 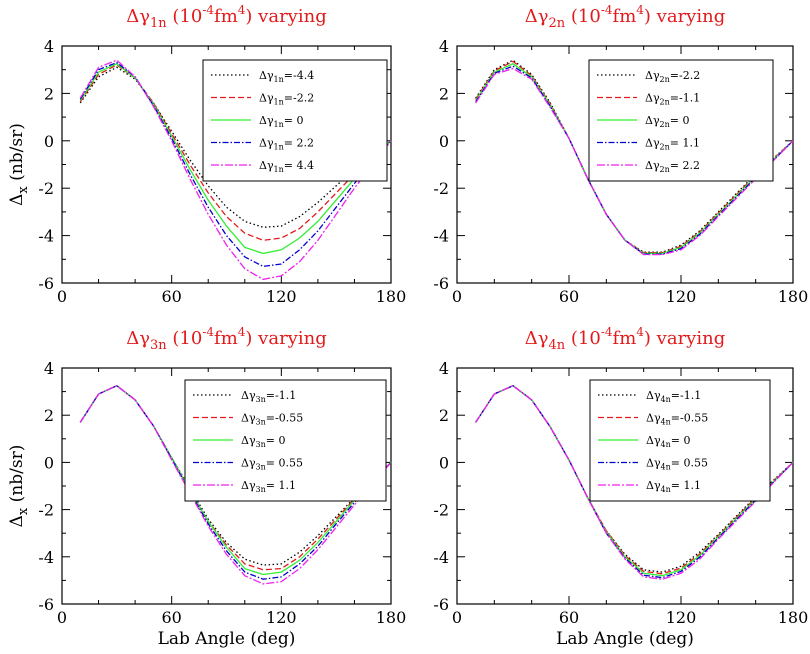 I want to click on legend-entry: Δγ4n= 1.1, so click(x=673, y=486).